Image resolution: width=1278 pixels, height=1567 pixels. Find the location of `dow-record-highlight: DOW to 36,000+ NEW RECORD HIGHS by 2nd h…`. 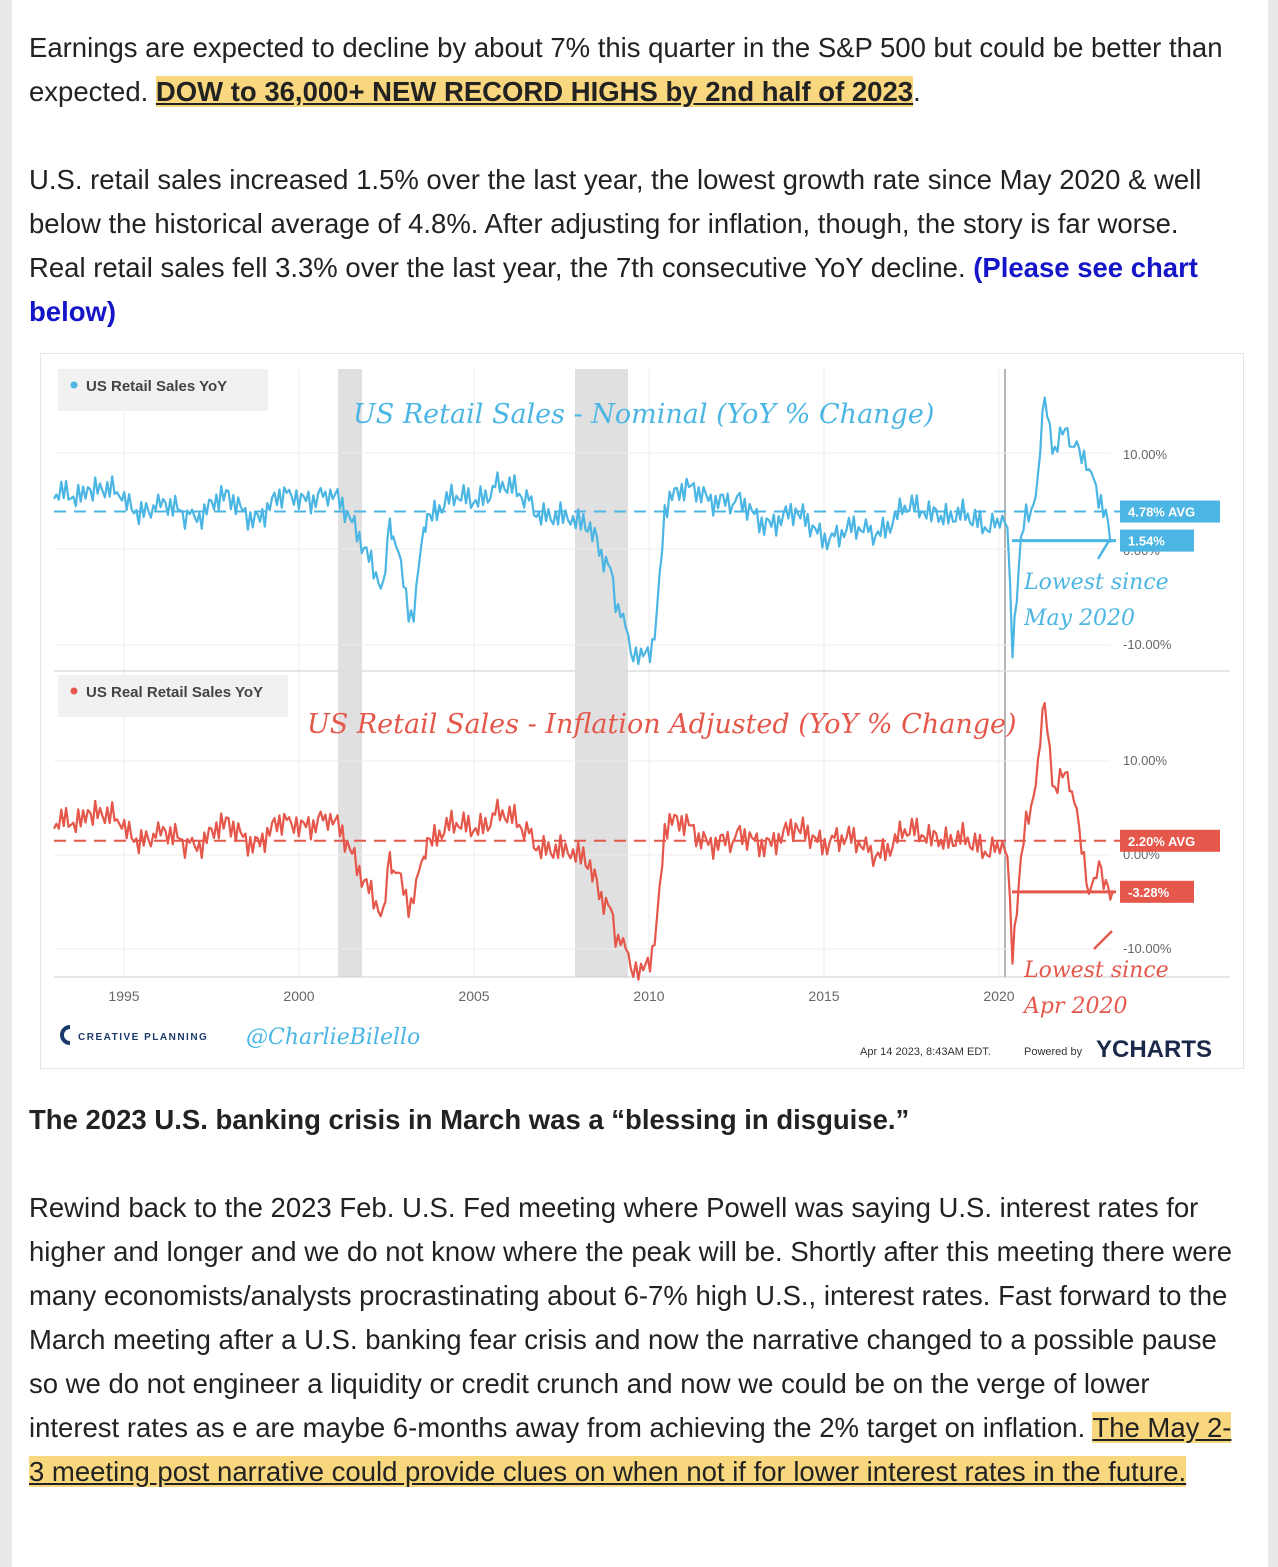

dow-record-highlight: DOW to 36,000+ NEW RECORD HIGHS by 2nd h… is located at coordinates (534, 91).